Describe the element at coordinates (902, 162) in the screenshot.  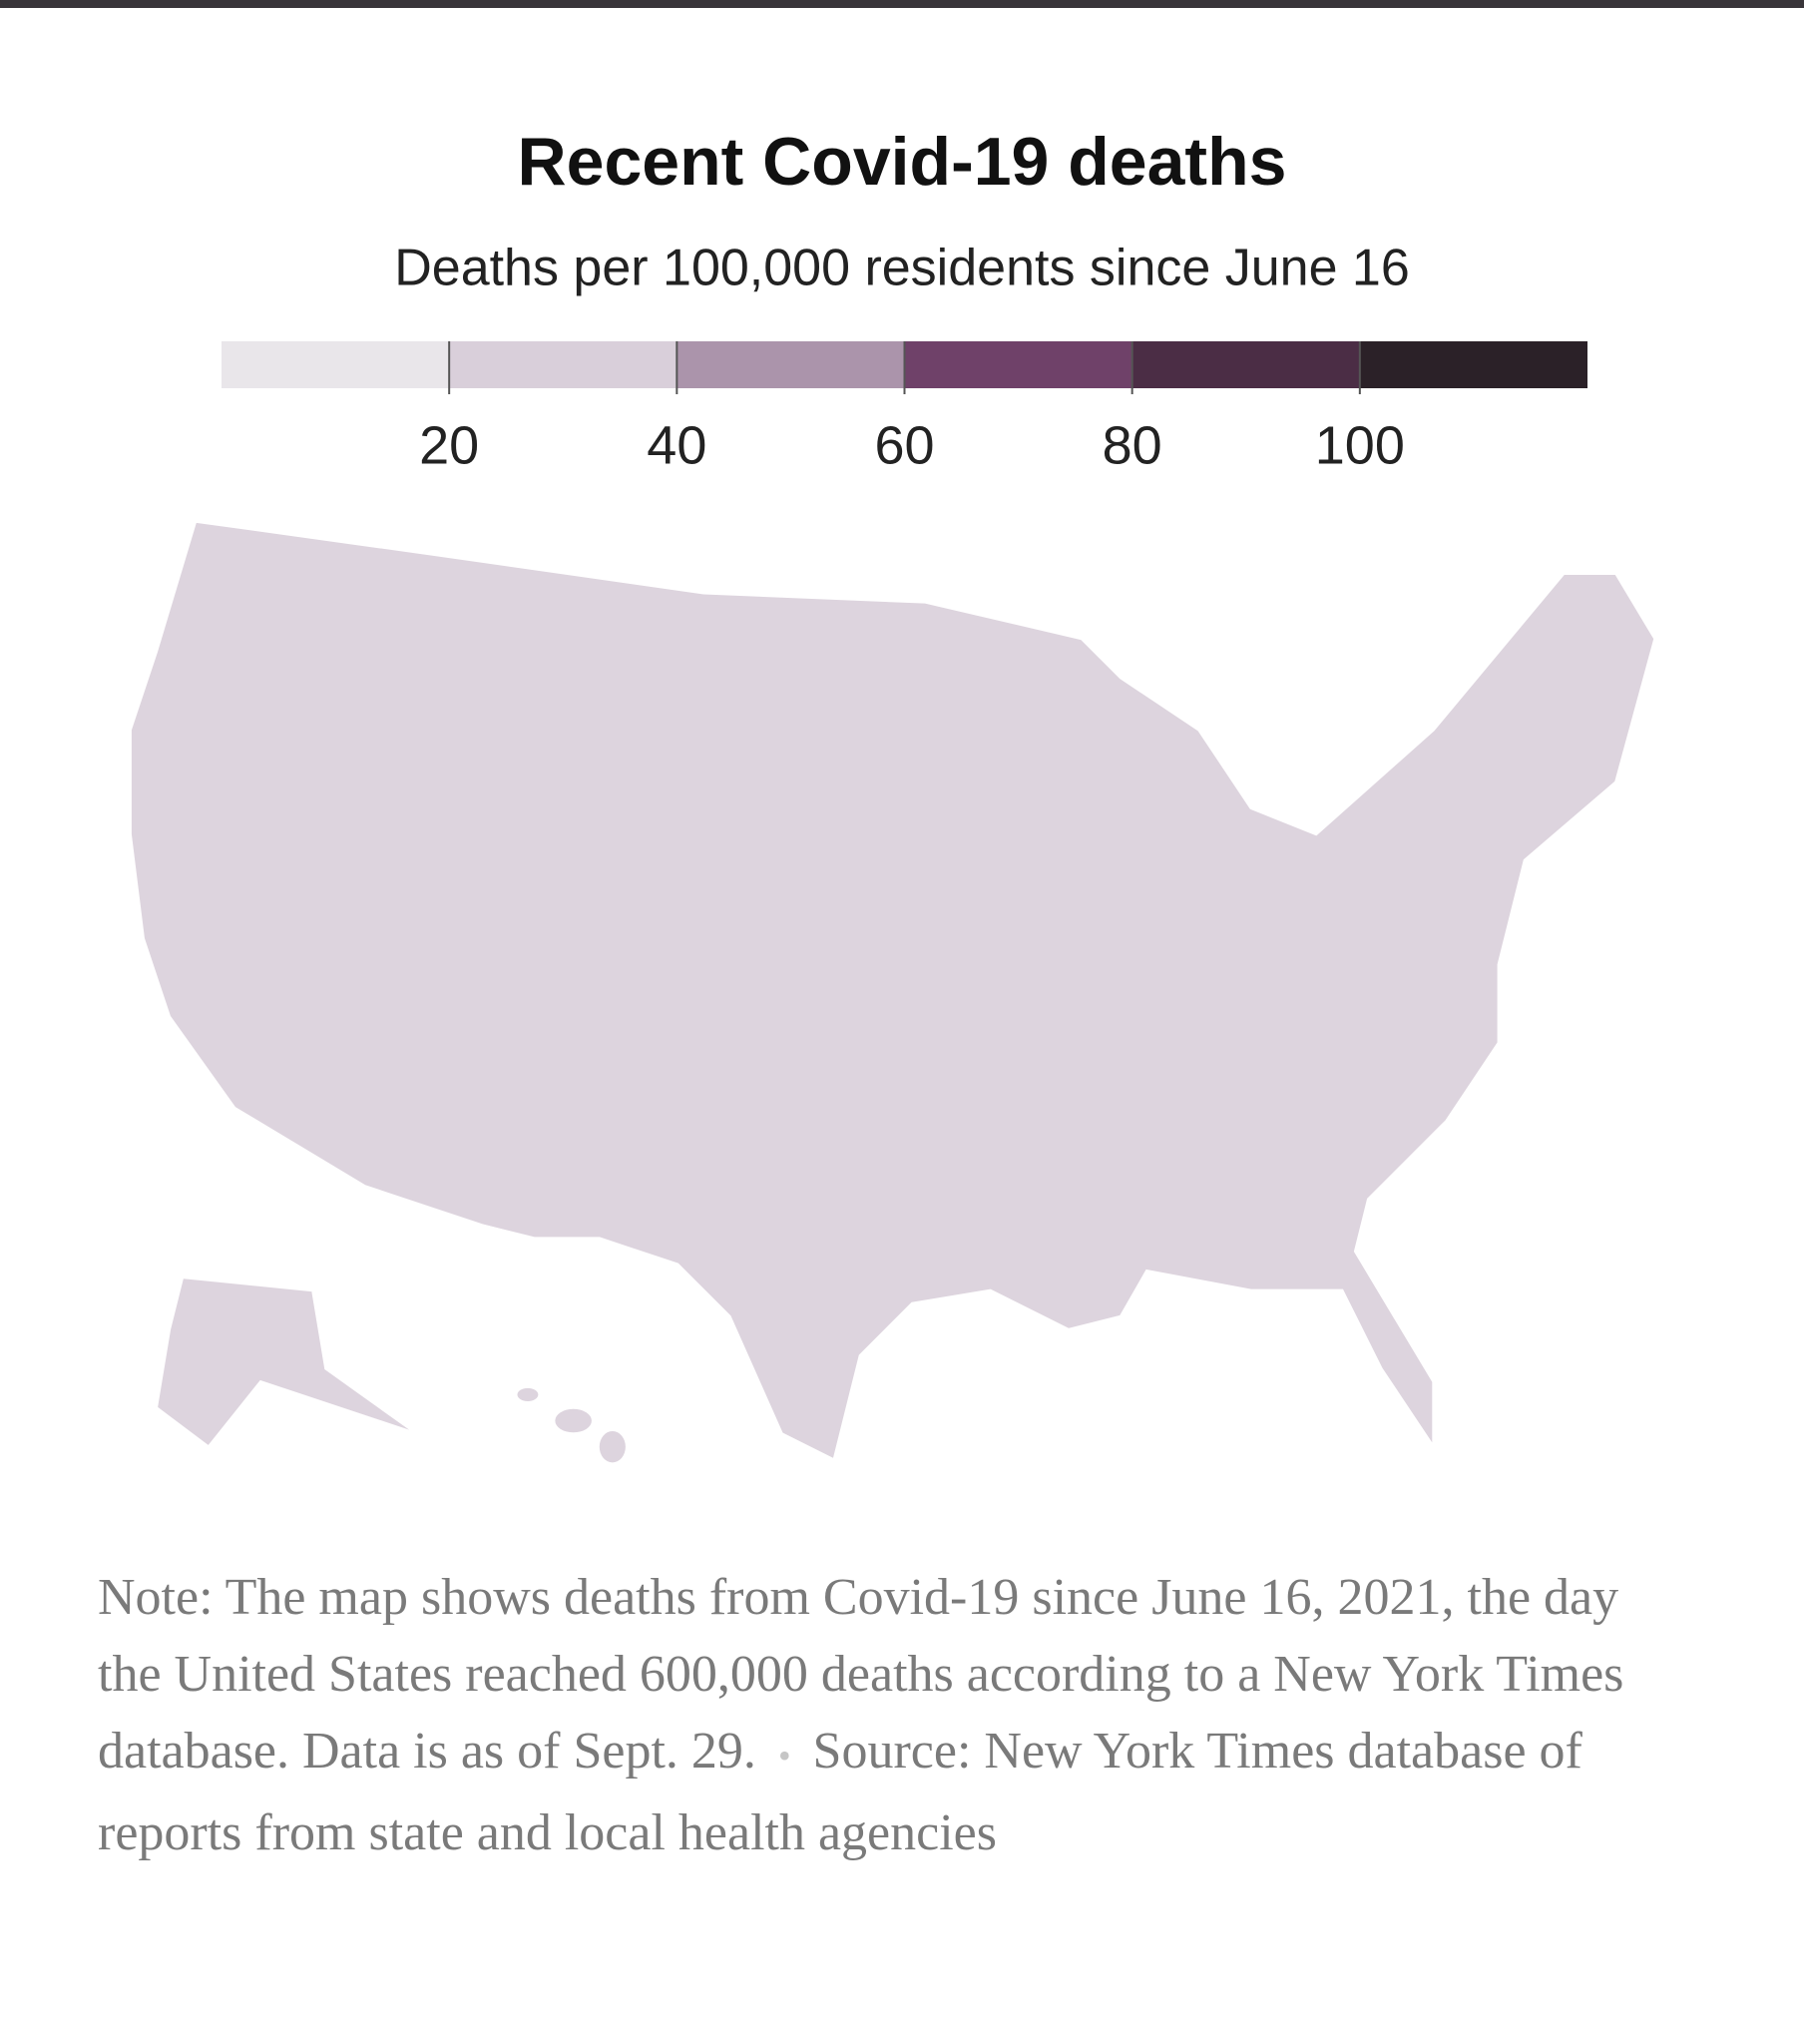
I see `chart-title: Recent Covid-19 deaths` at that location.